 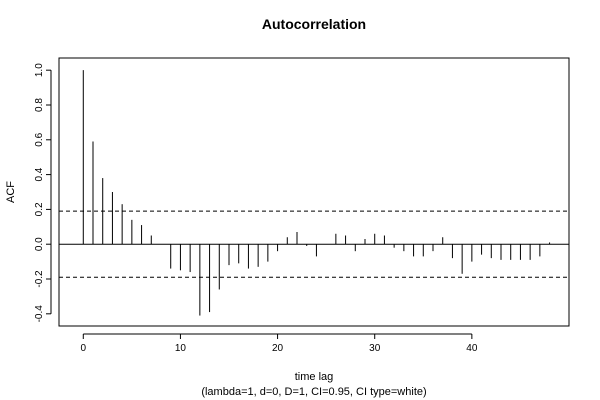 What do you see at coordinates (39, 105) in the screenshot?
I see `y-tick-label: 0.8` at bounding box center [39, 105].